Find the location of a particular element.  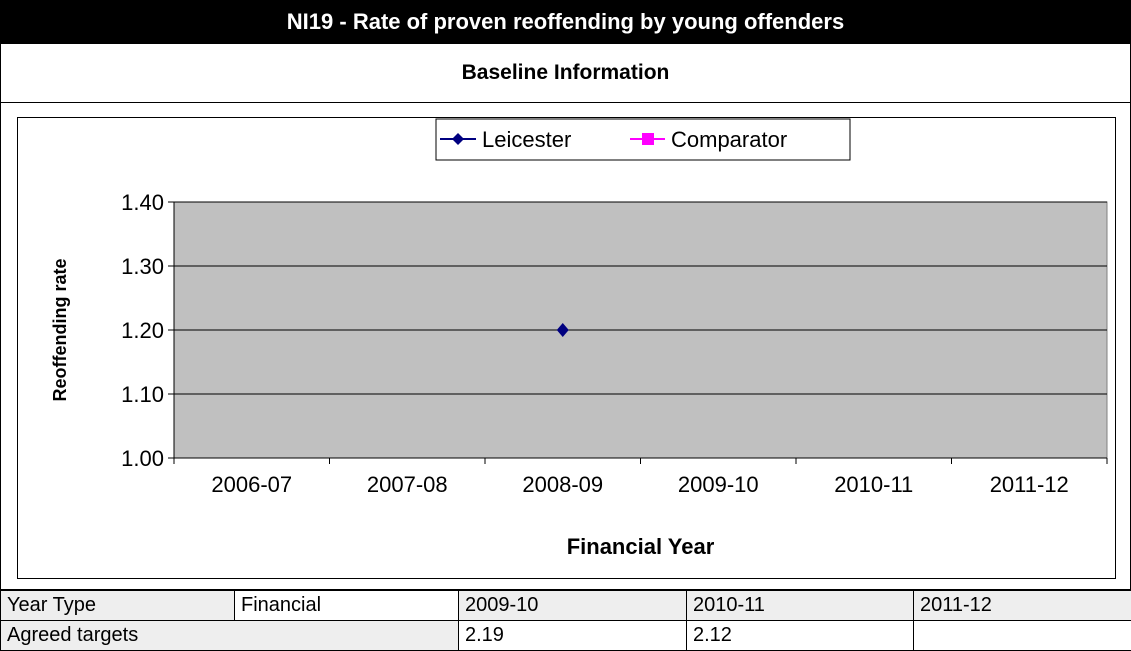

x-axis-title: Financial Year is located at coordinates (641, 546).